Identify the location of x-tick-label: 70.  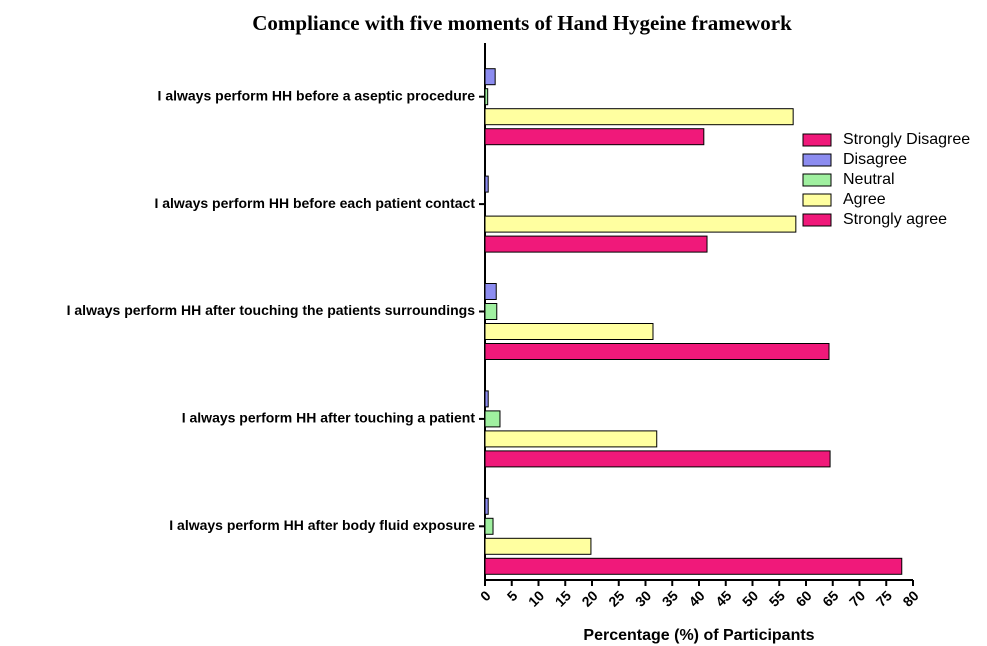
(857, 598).